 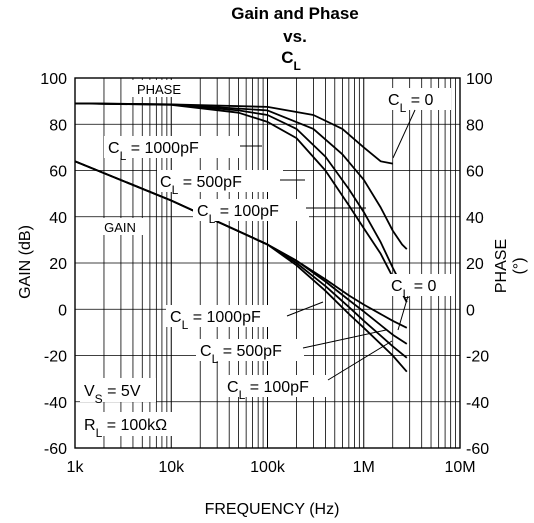 What do you see at coordinates (62, 310) in the screenshot?
I see `y-tick-label-left: 0` at bounding box center [62, 310].